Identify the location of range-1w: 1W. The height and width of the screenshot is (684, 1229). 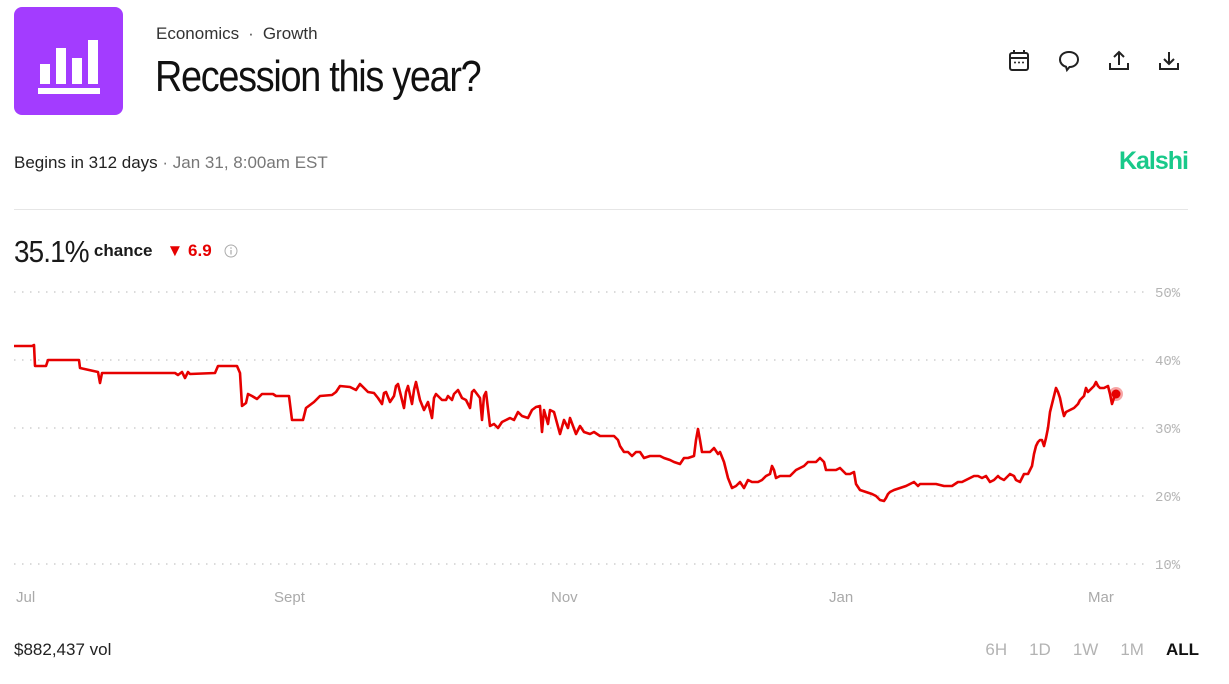
(1085, 649).